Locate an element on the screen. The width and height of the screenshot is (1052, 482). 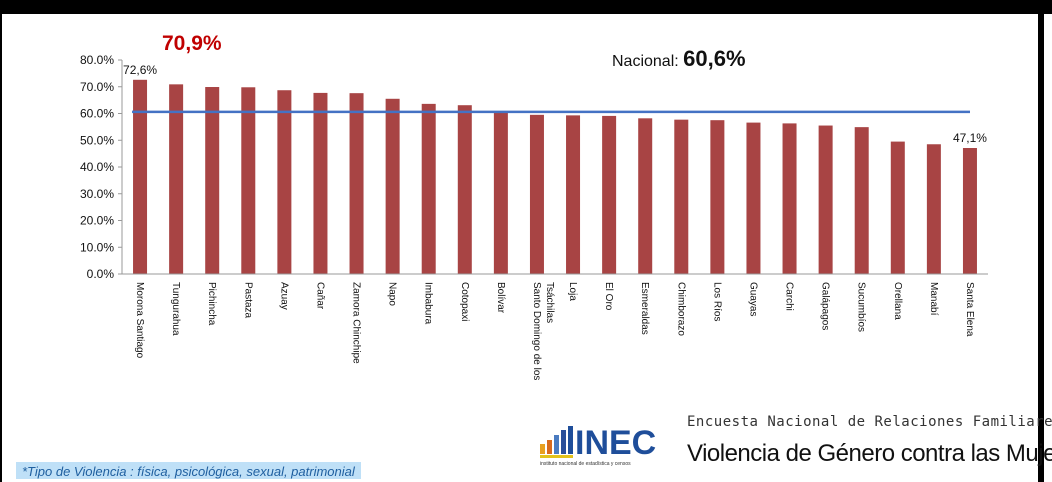
y-tick-label: 20.0% is located at coordinates (97, 221).